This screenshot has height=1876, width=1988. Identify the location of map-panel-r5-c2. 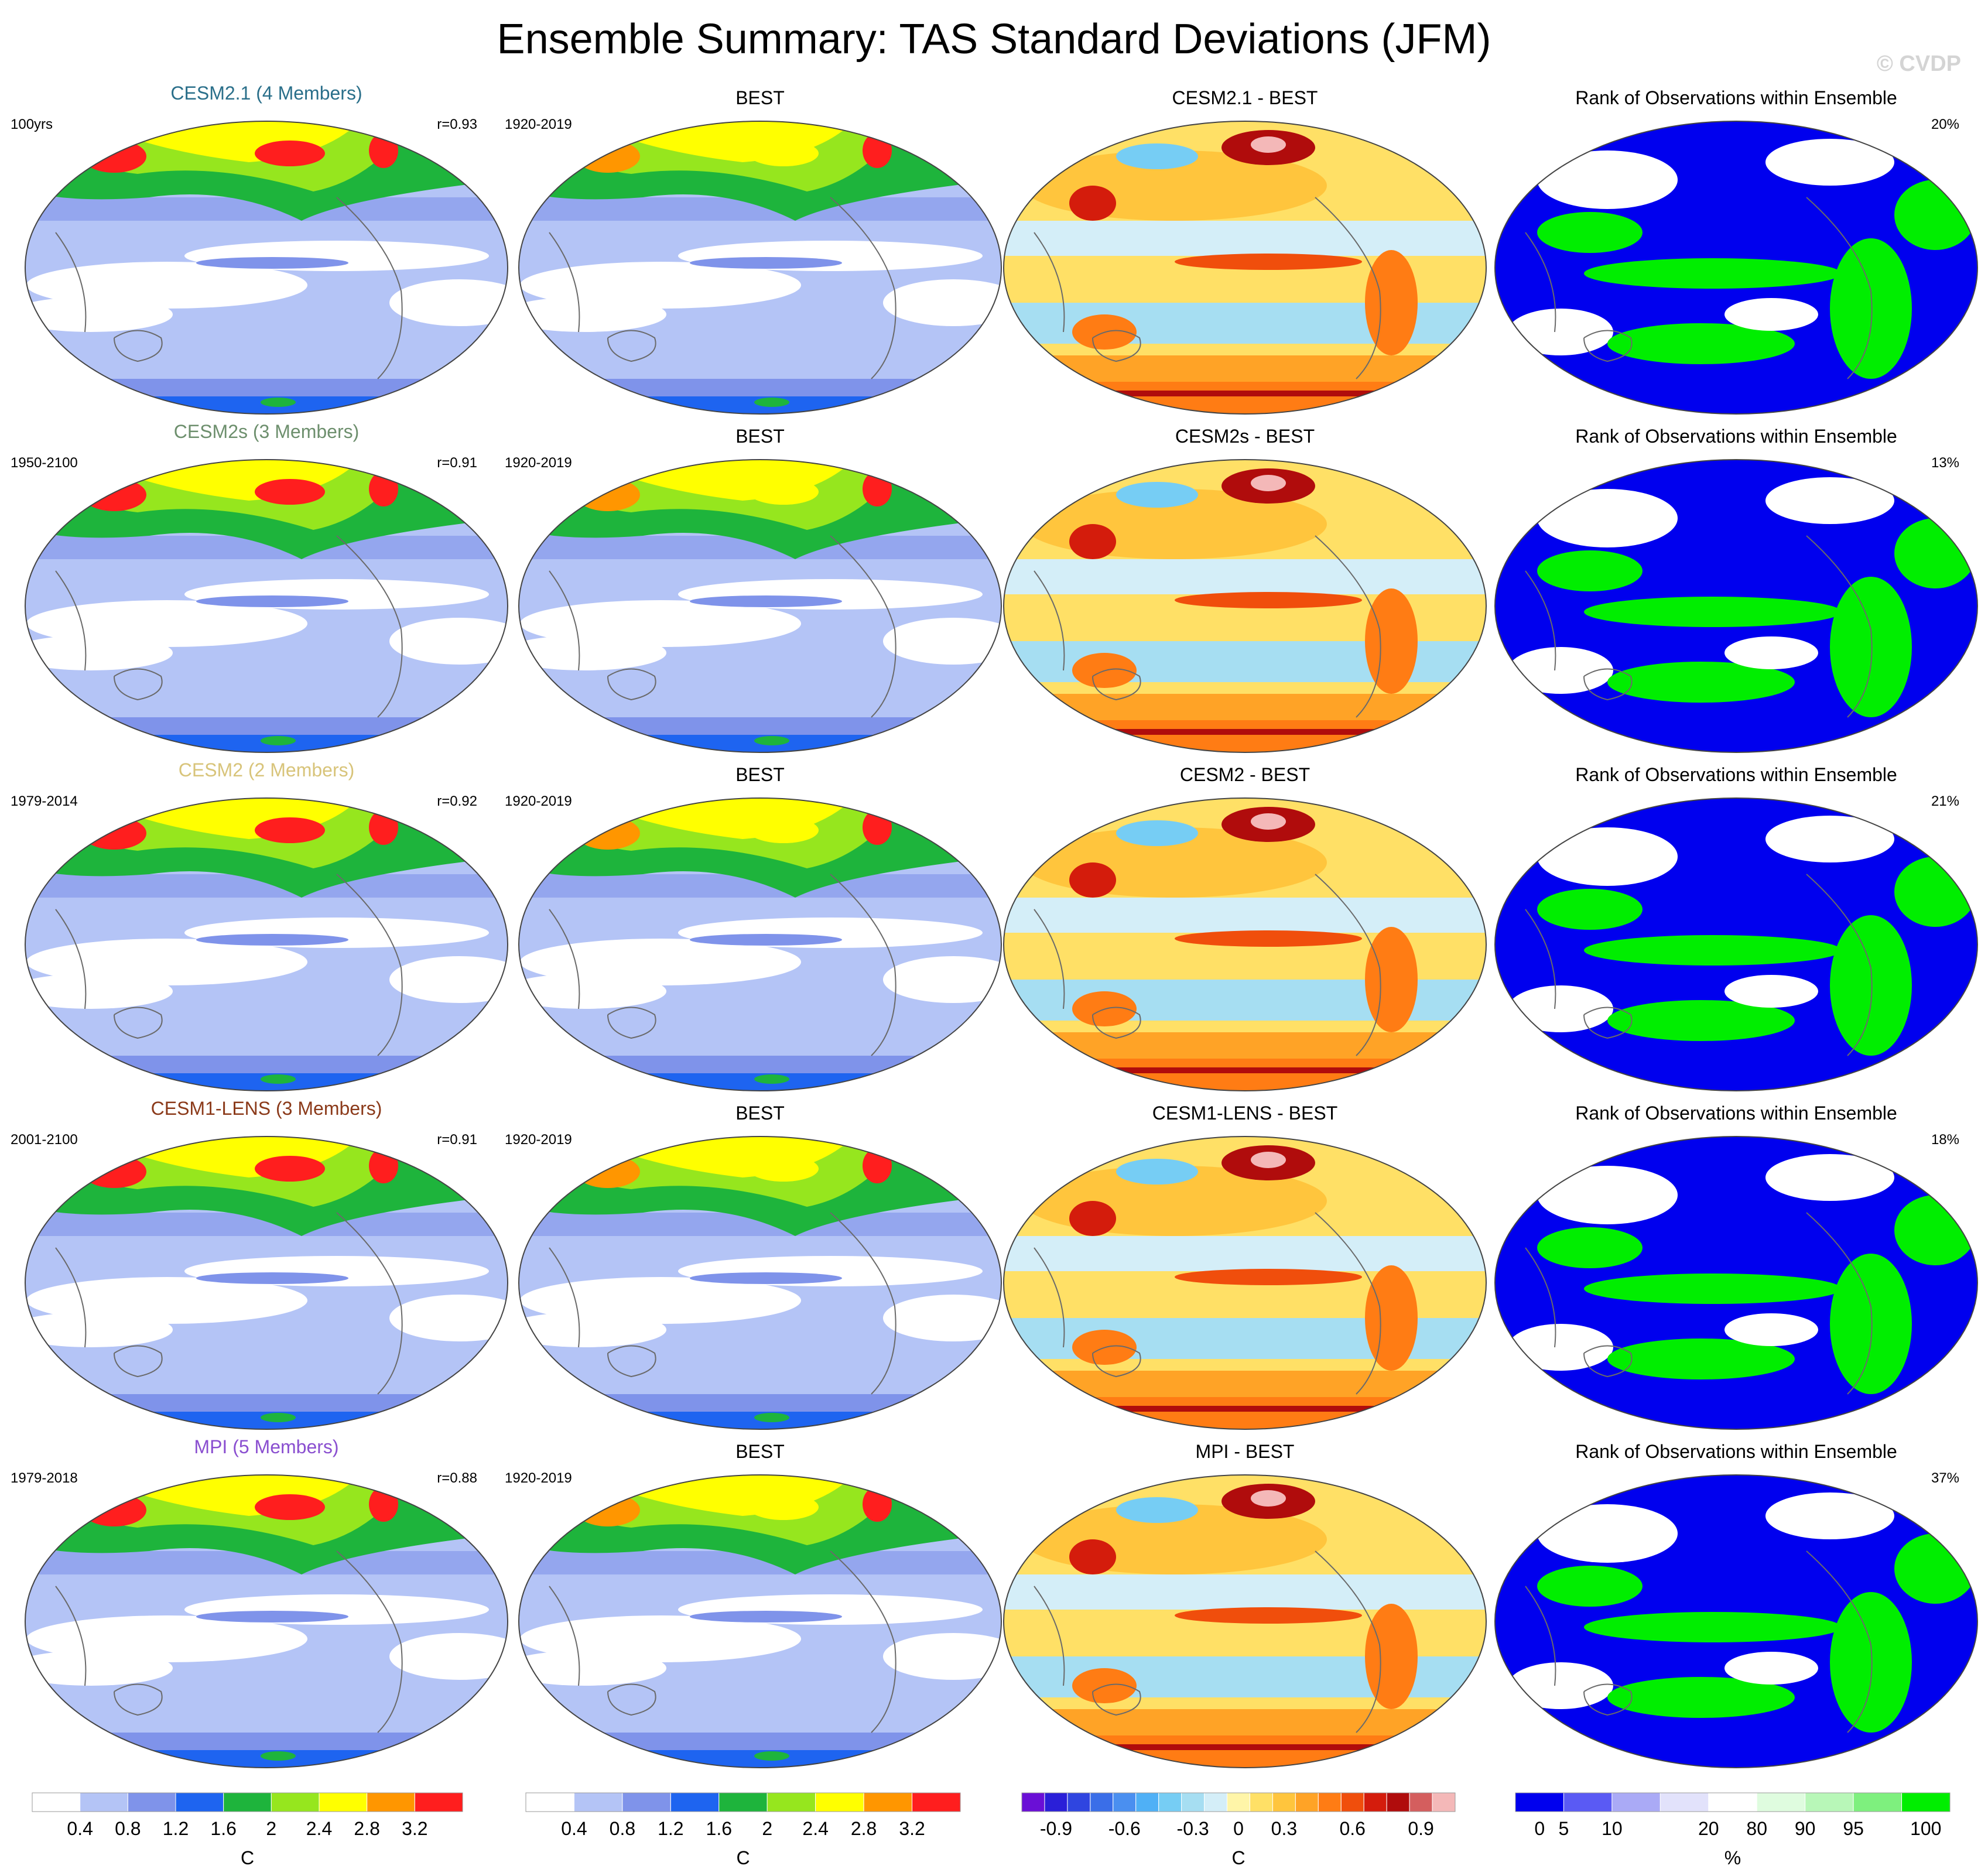
(760, 1621).